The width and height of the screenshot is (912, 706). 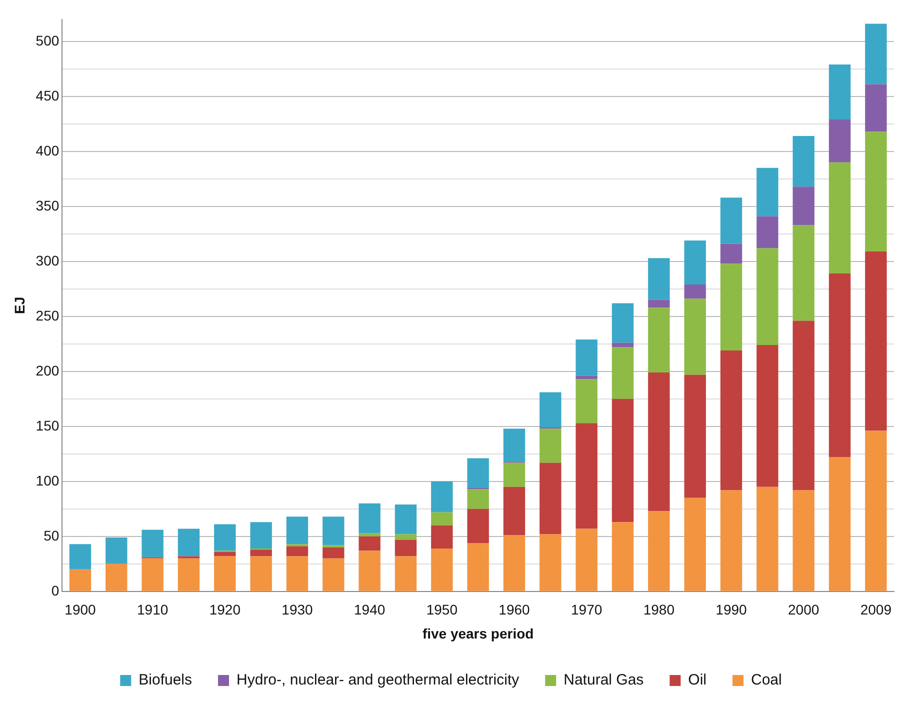 What do you see at coordinates (604, 680) in the screenshot?
I see `legend-label: Natural Gas` at bounding box center [604, 680].